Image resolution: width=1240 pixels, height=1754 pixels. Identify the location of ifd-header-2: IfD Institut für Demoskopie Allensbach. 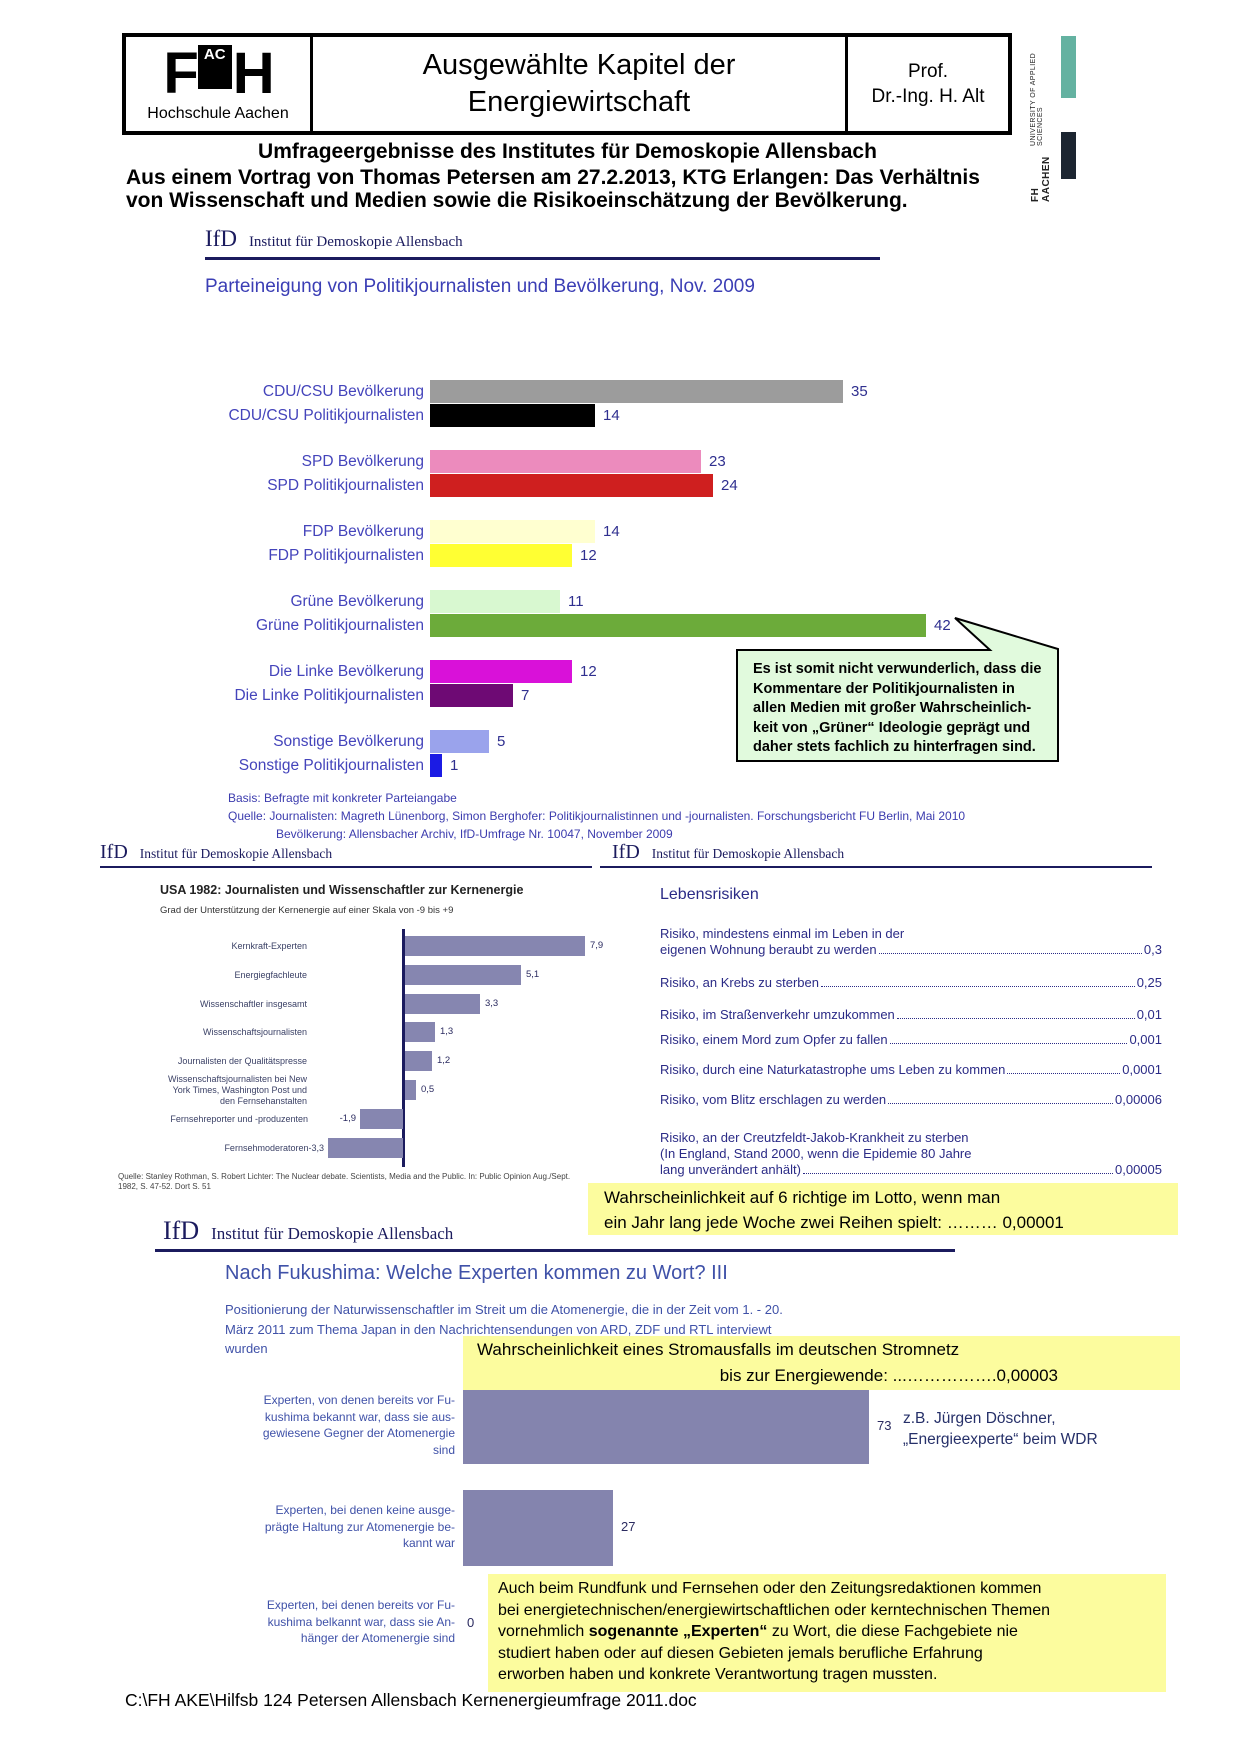
(216, 852).